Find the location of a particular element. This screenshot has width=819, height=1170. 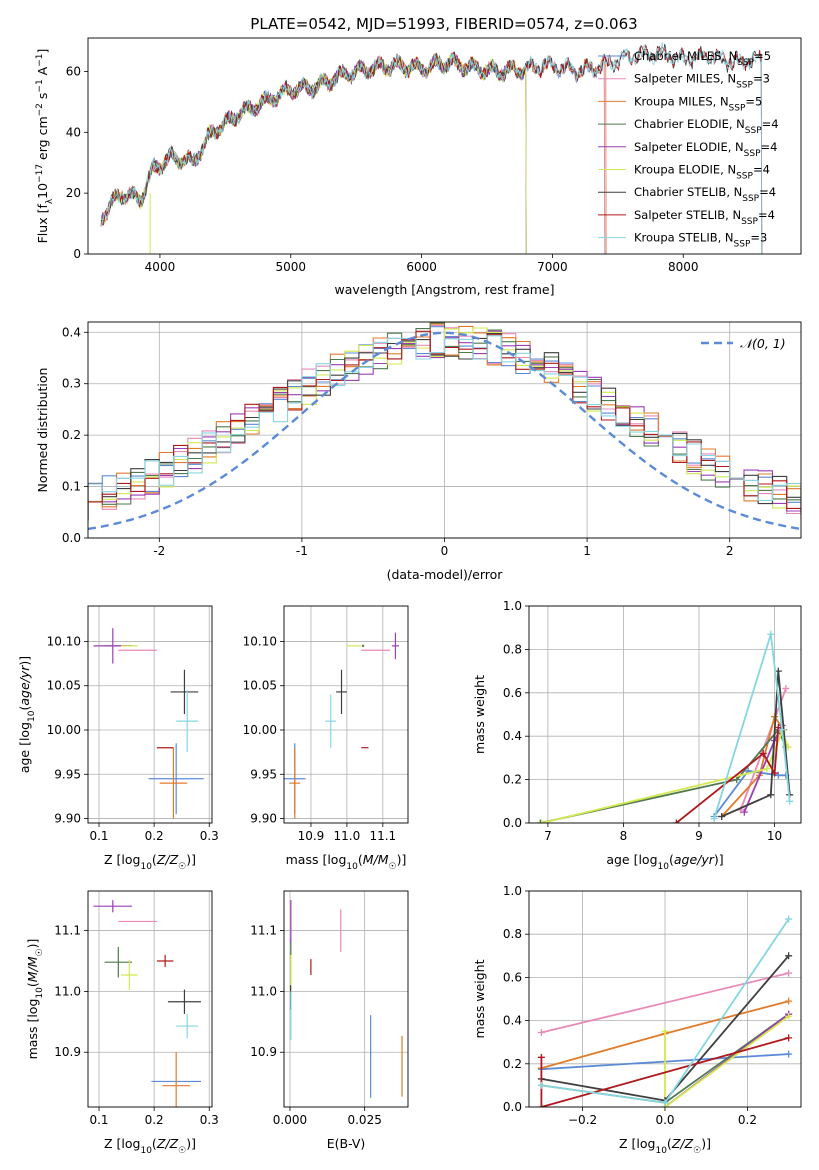

residuals-ylabel: Normed distribution is located at coordinates (42, 430).